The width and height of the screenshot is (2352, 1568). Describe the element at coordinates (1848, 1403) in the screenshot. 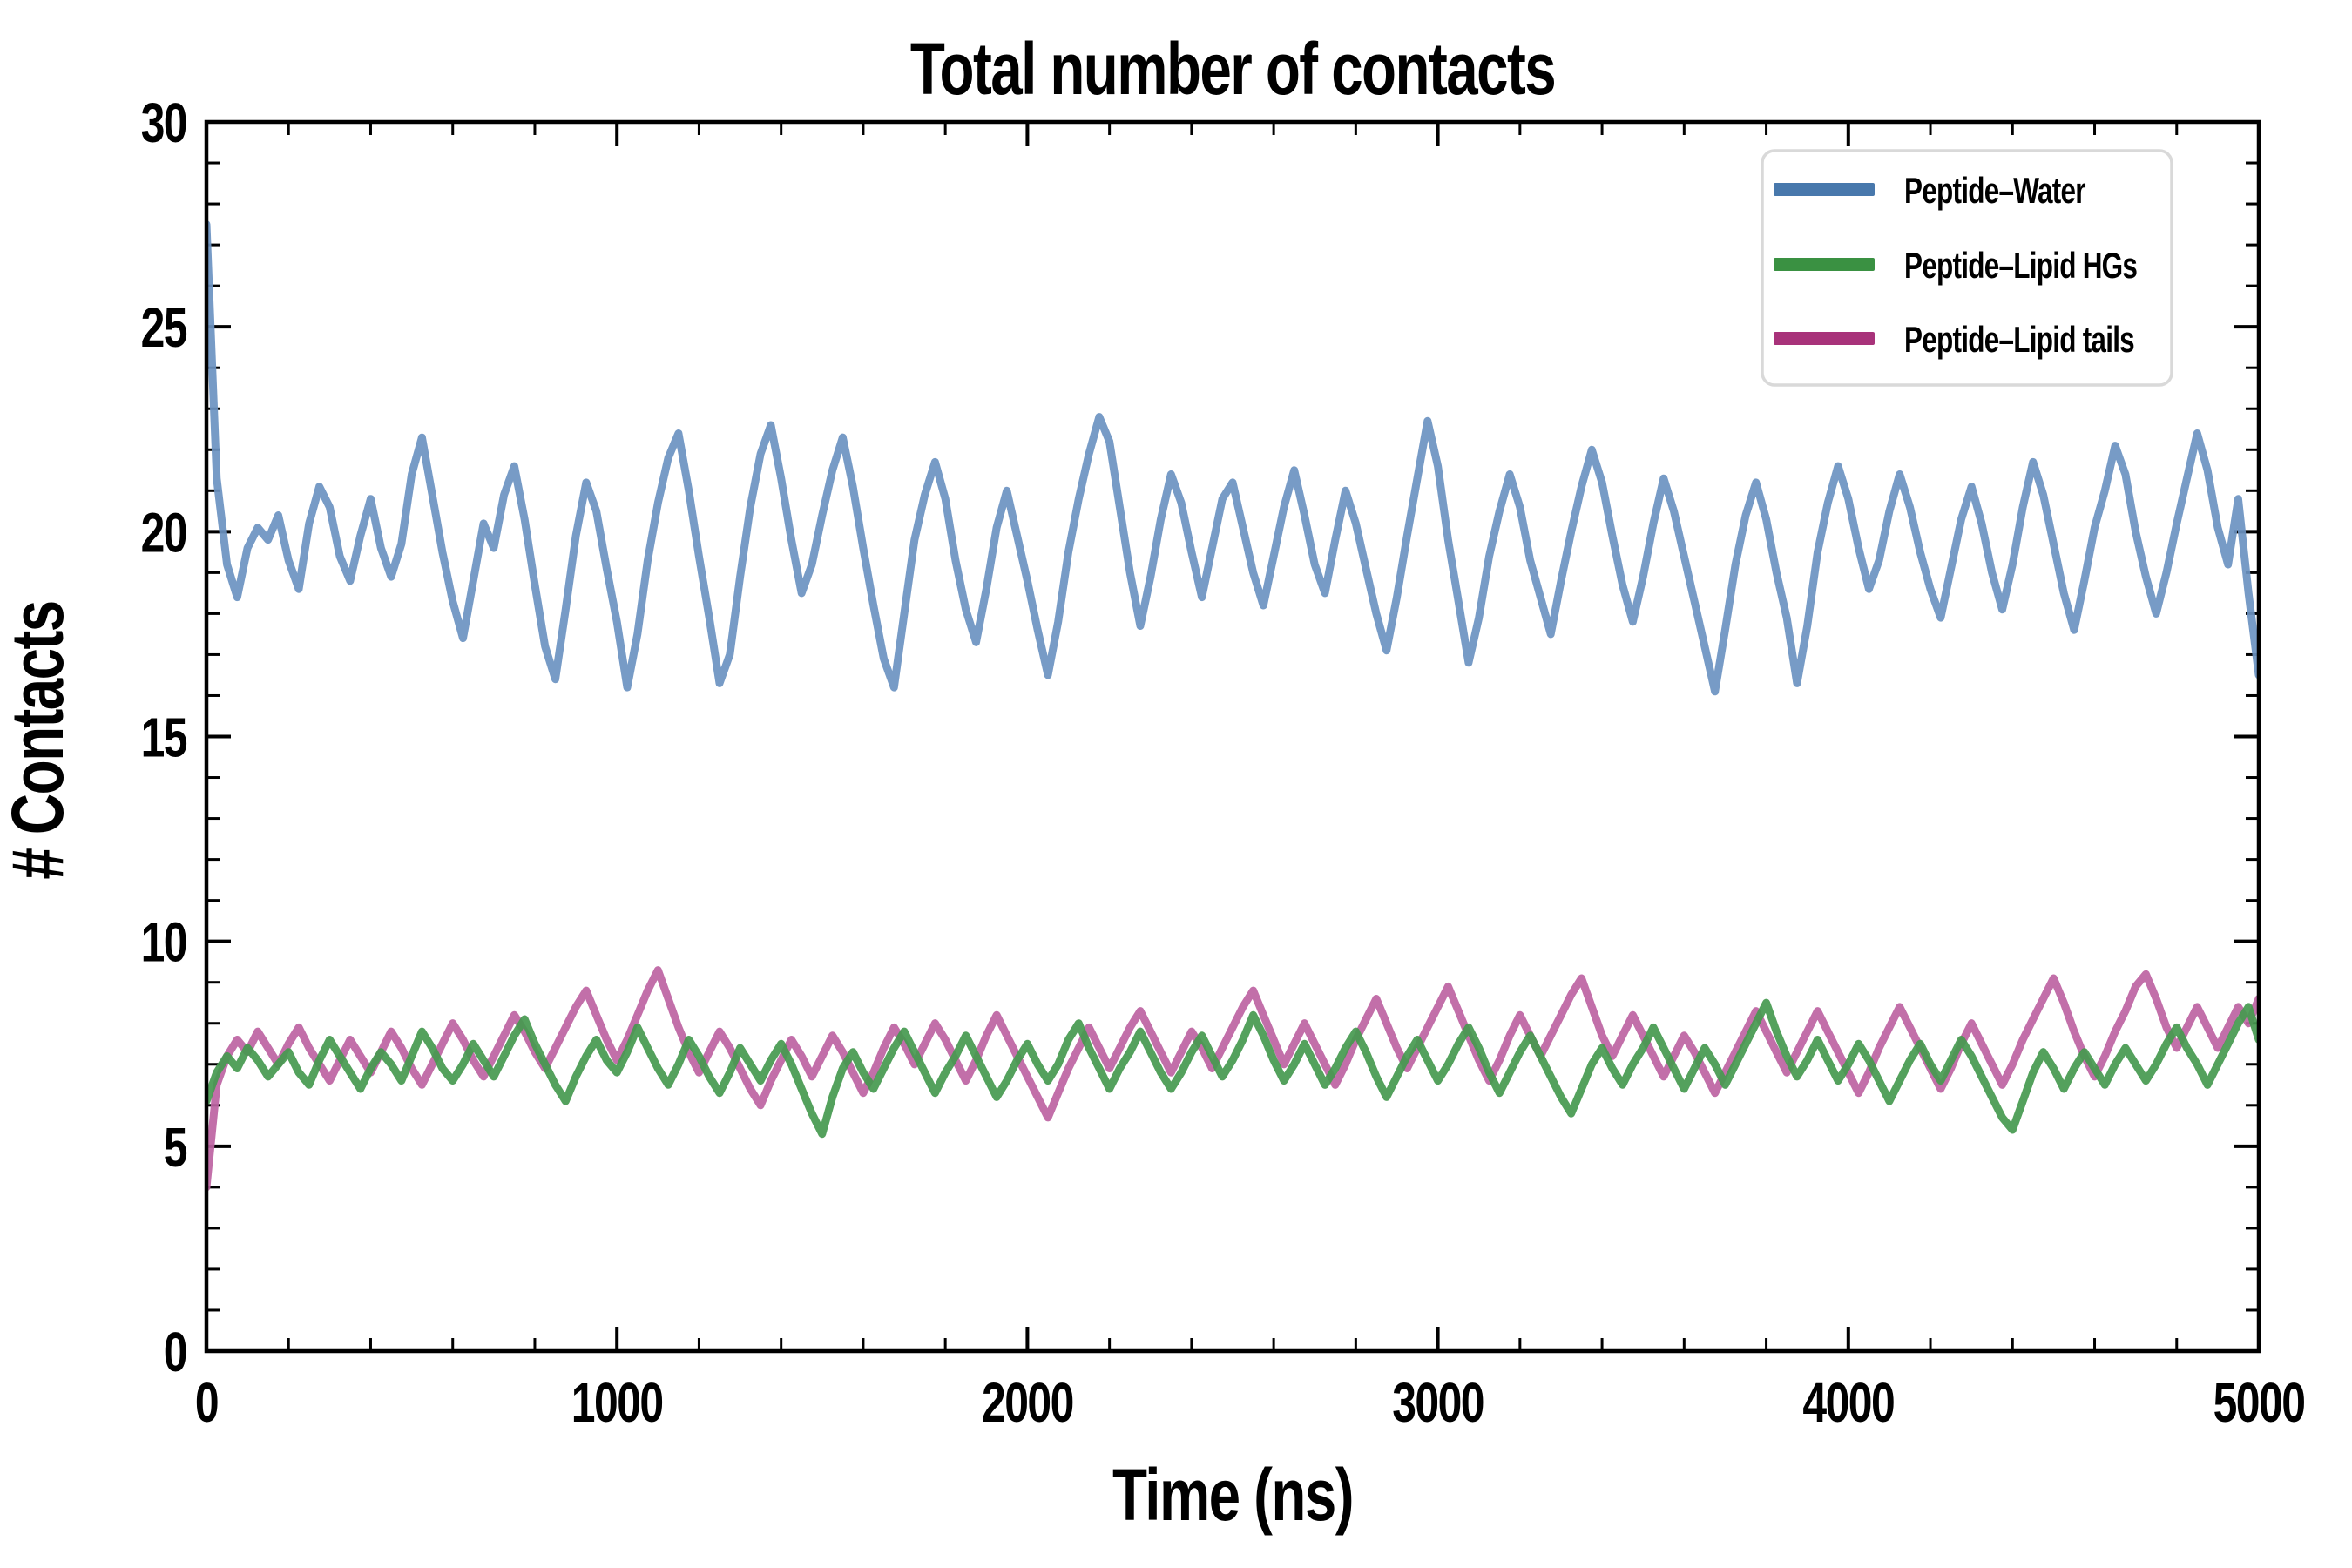

I see `x-tick-label: 4000` at that location.